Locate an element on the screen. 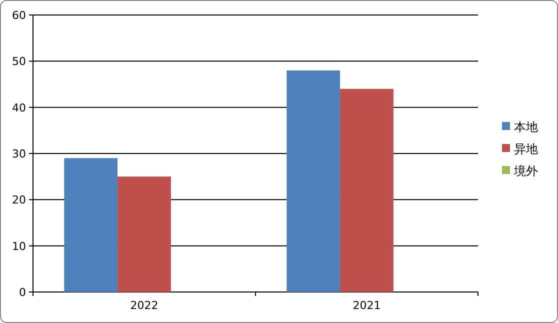  y-tick-label: 20 is located at coordinates (19, 200).